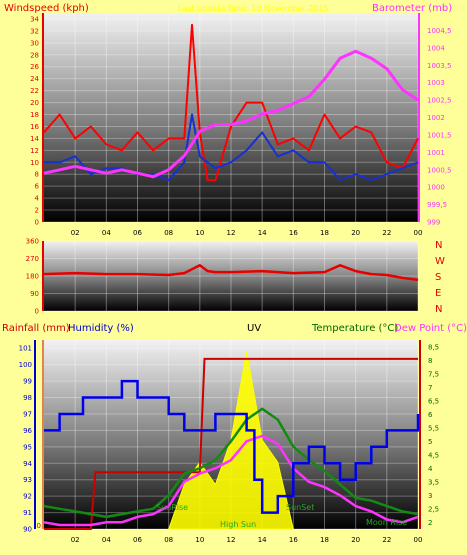  Describe the element at coordinates (137, 233) in the screenshot. I see `wind-x-tick-label: 06` at that location.